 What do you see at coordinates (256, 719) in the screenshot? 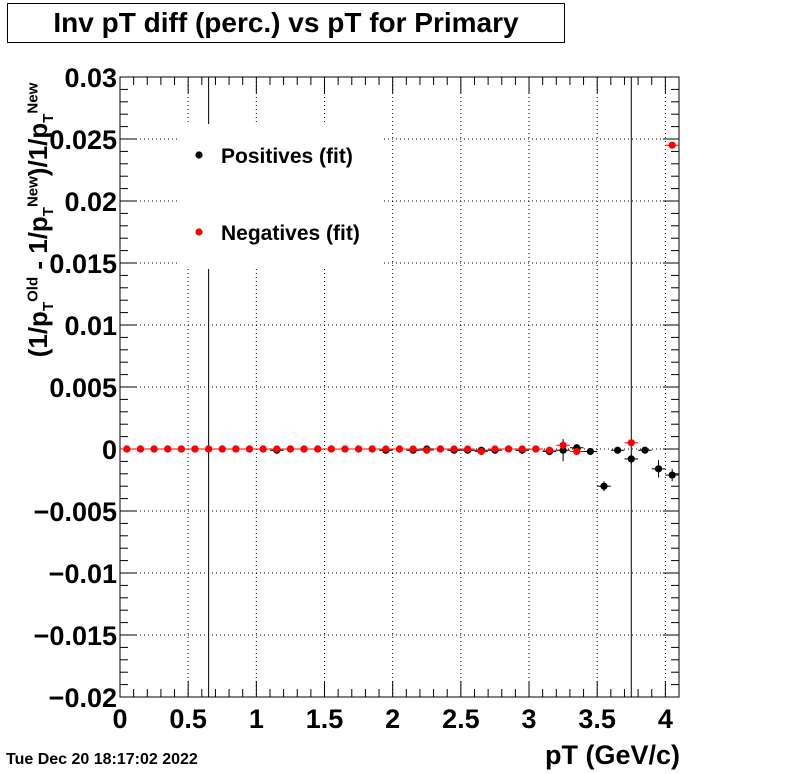
I see `x-tick-label: 1` at bounding box center [256, 719].